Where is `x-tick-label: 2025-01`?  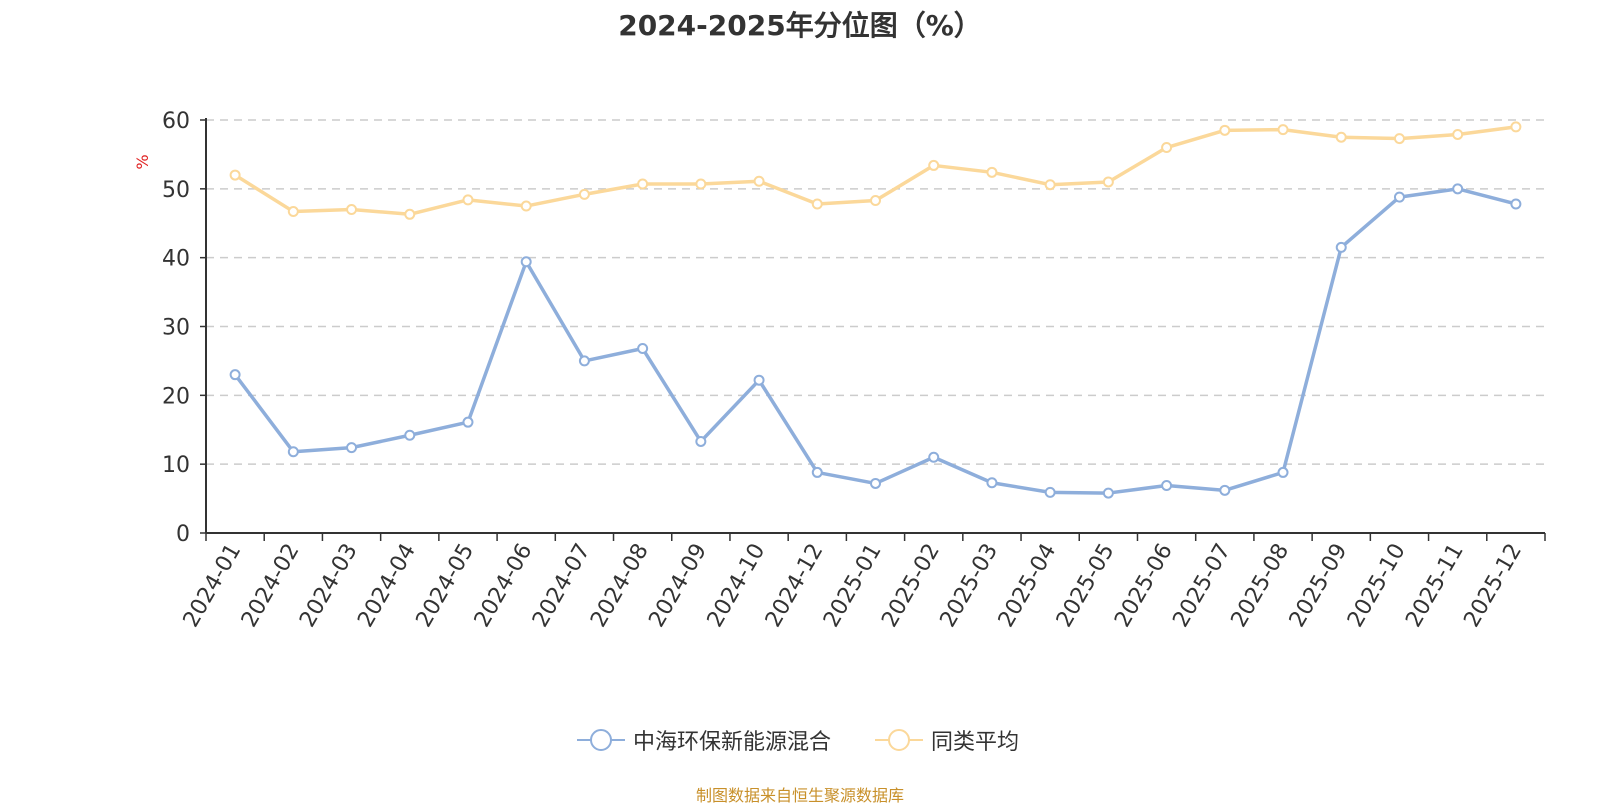
x-tick-label: 2025-01 is located at coordinates (853, 586).